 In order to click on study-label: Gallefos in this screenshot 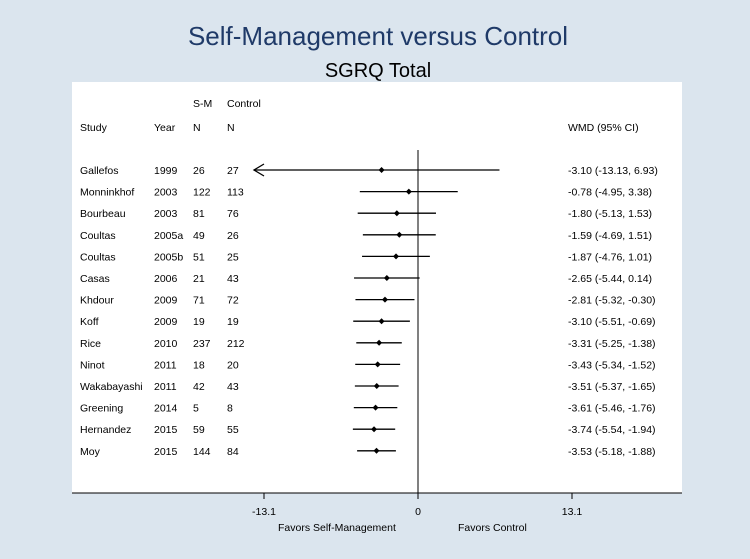, I will do `click(99, 171)`.